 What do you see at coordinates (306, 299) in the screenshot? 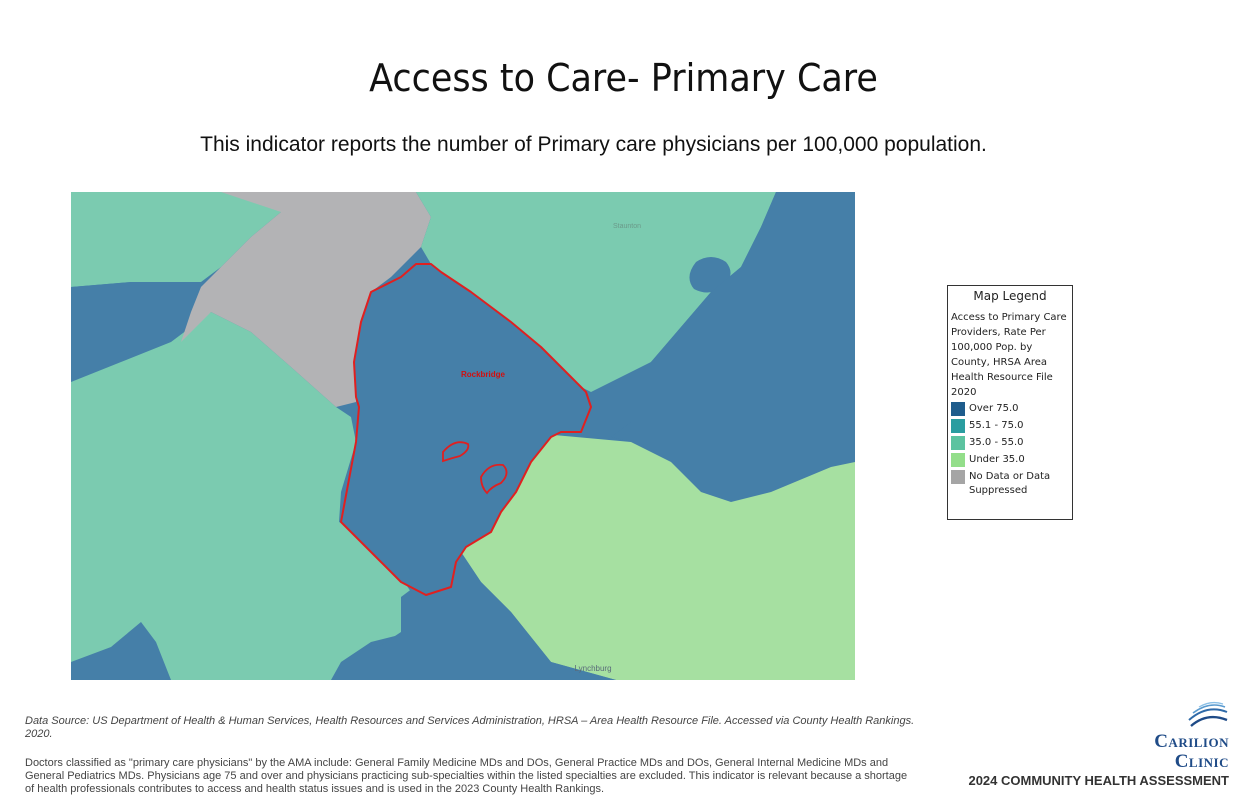
I see `county-no-data` at bounding box center [306, 299].